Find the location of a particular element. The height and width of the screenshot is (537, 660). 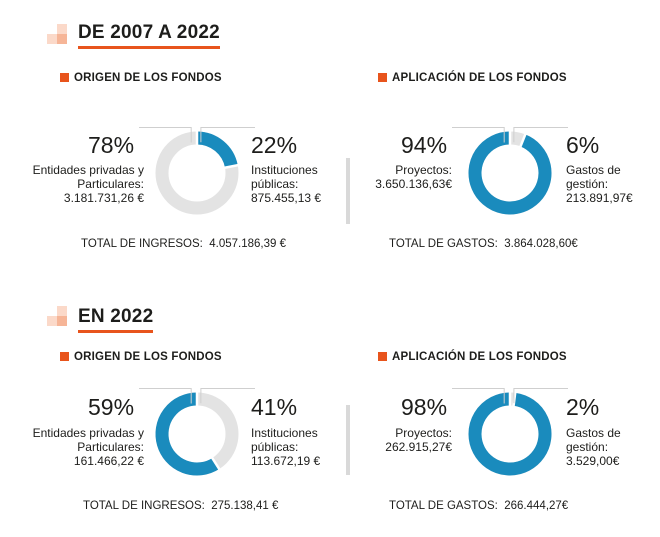

donut-slice-instituciones-p-blicas is located at coordinates (217, 150).